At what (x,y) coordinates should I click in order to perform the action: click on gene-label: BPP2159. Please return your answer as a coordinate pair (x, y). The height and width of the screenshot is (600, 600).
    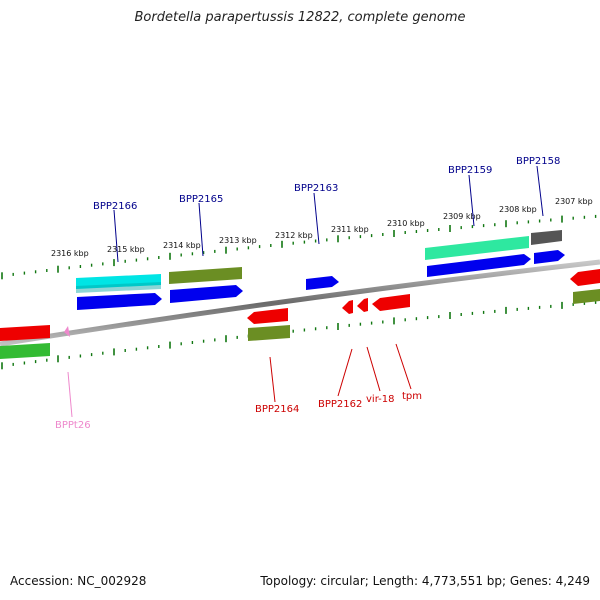
    Looking at the image, I should click on (470, 170).